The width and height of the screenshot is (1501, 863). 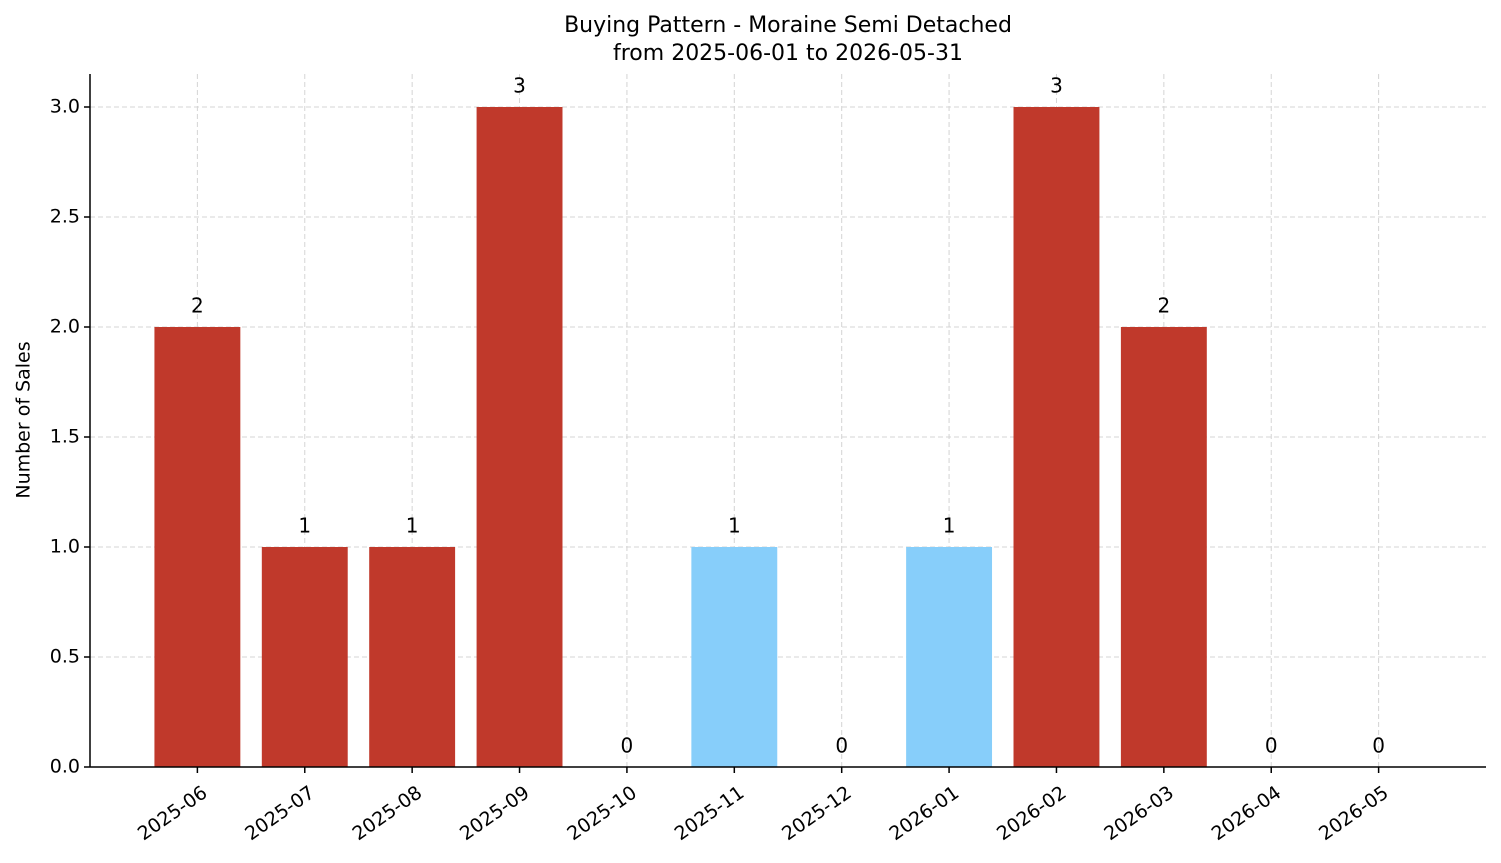 What do you see at coordinates (65, 547) in the screenshot?
I see `y-tick-label: 1.0` at bounding box center [65, 547].